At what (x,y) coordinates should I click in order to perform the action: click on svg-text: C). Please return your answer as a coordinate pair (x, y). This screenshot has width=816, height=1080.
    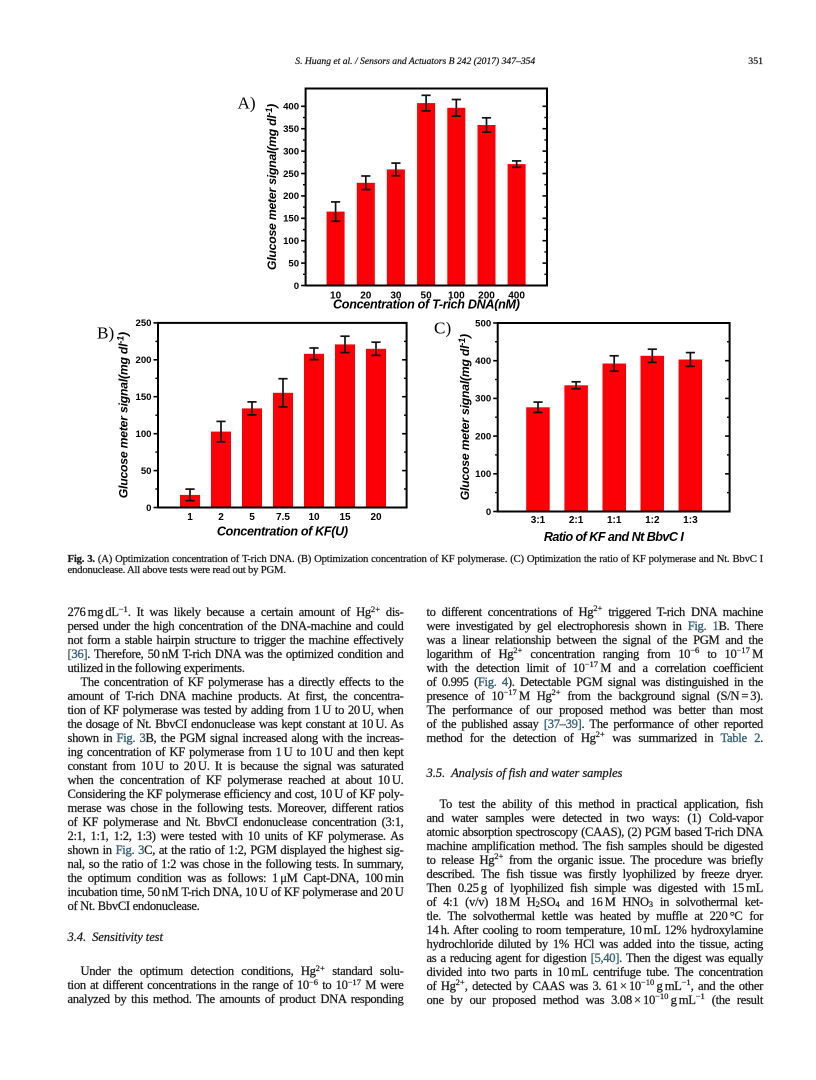
    Looking at the image, I should click on (442, 328).